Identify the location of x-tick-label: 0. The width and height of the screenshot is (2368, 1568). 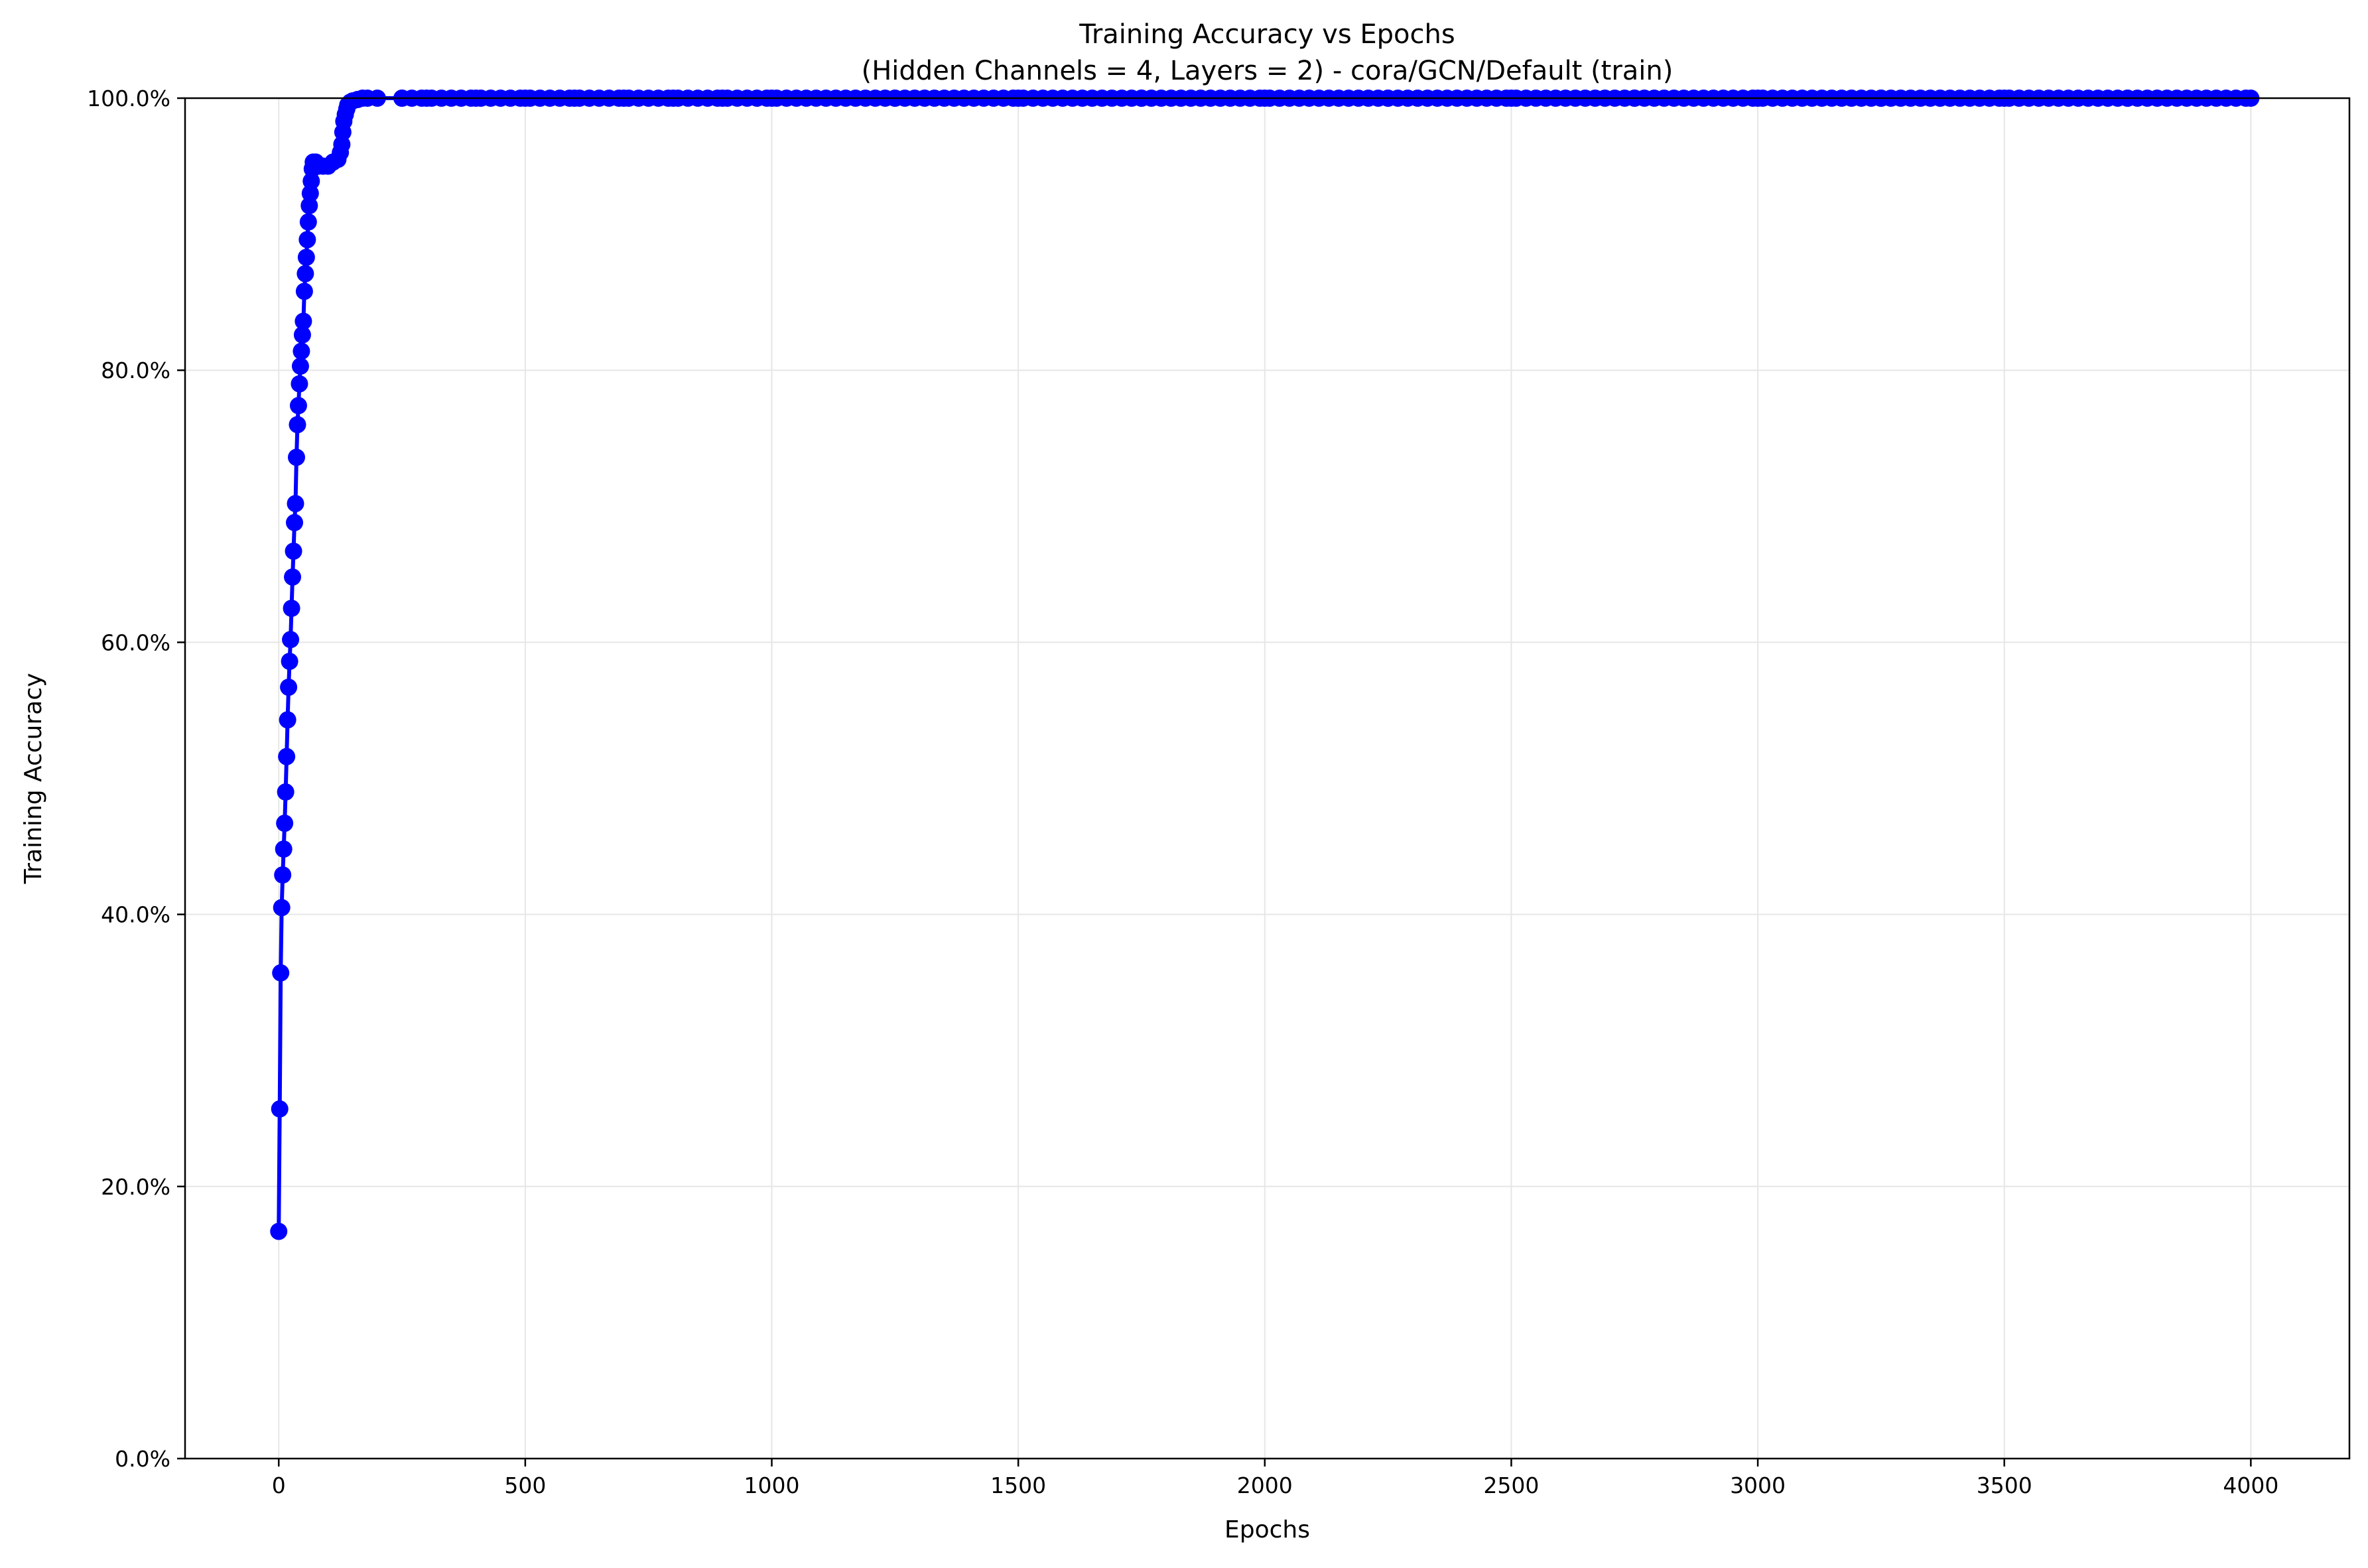
(279, 1485).